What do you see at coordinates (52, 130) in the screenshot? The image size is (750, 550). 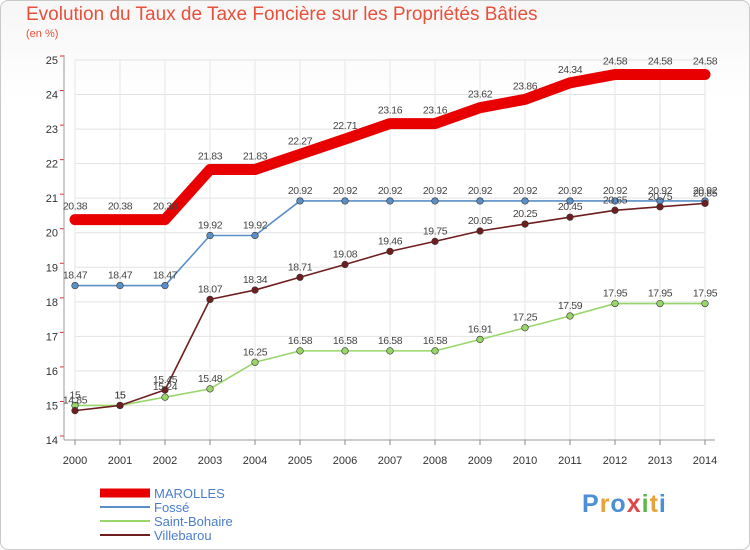 I see `y-tick-label: 23` at bounding box center [52, 130].